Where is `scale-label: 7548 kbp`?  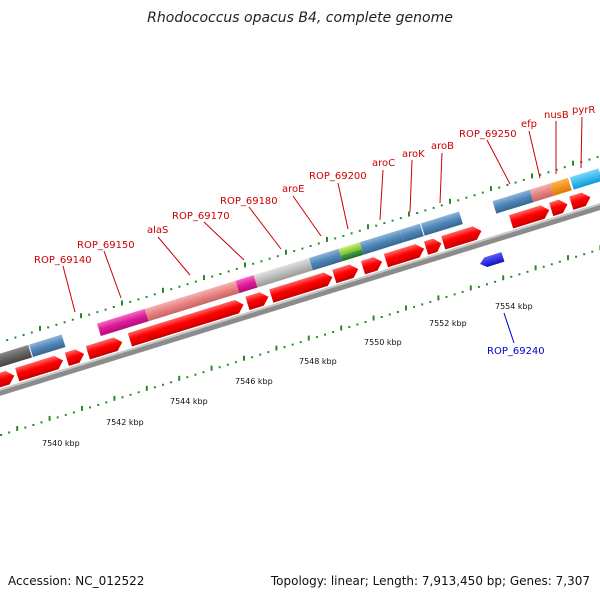
scale-label: 7548 kbp is located at coordinates (318, 361).